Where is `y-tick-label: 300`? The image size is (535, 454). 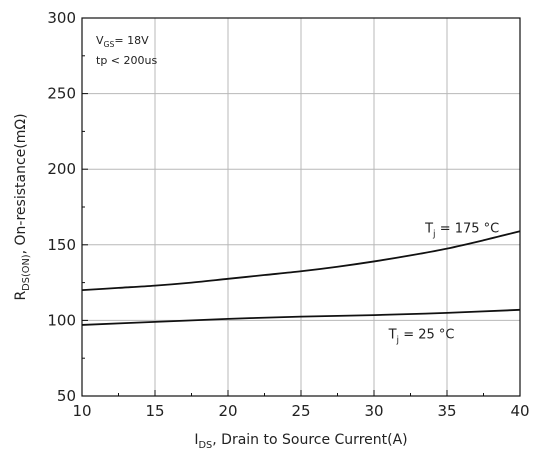
y-tick-label: 300 is located at coordinates (61, 18).